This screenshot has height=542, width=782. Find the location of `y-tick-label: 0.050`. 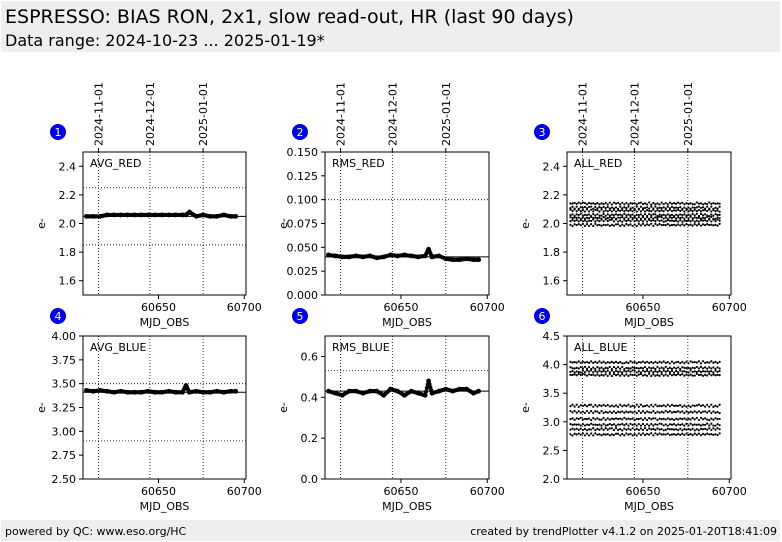

y-tick-label: 0.050 is located at coordinates (303, 247).